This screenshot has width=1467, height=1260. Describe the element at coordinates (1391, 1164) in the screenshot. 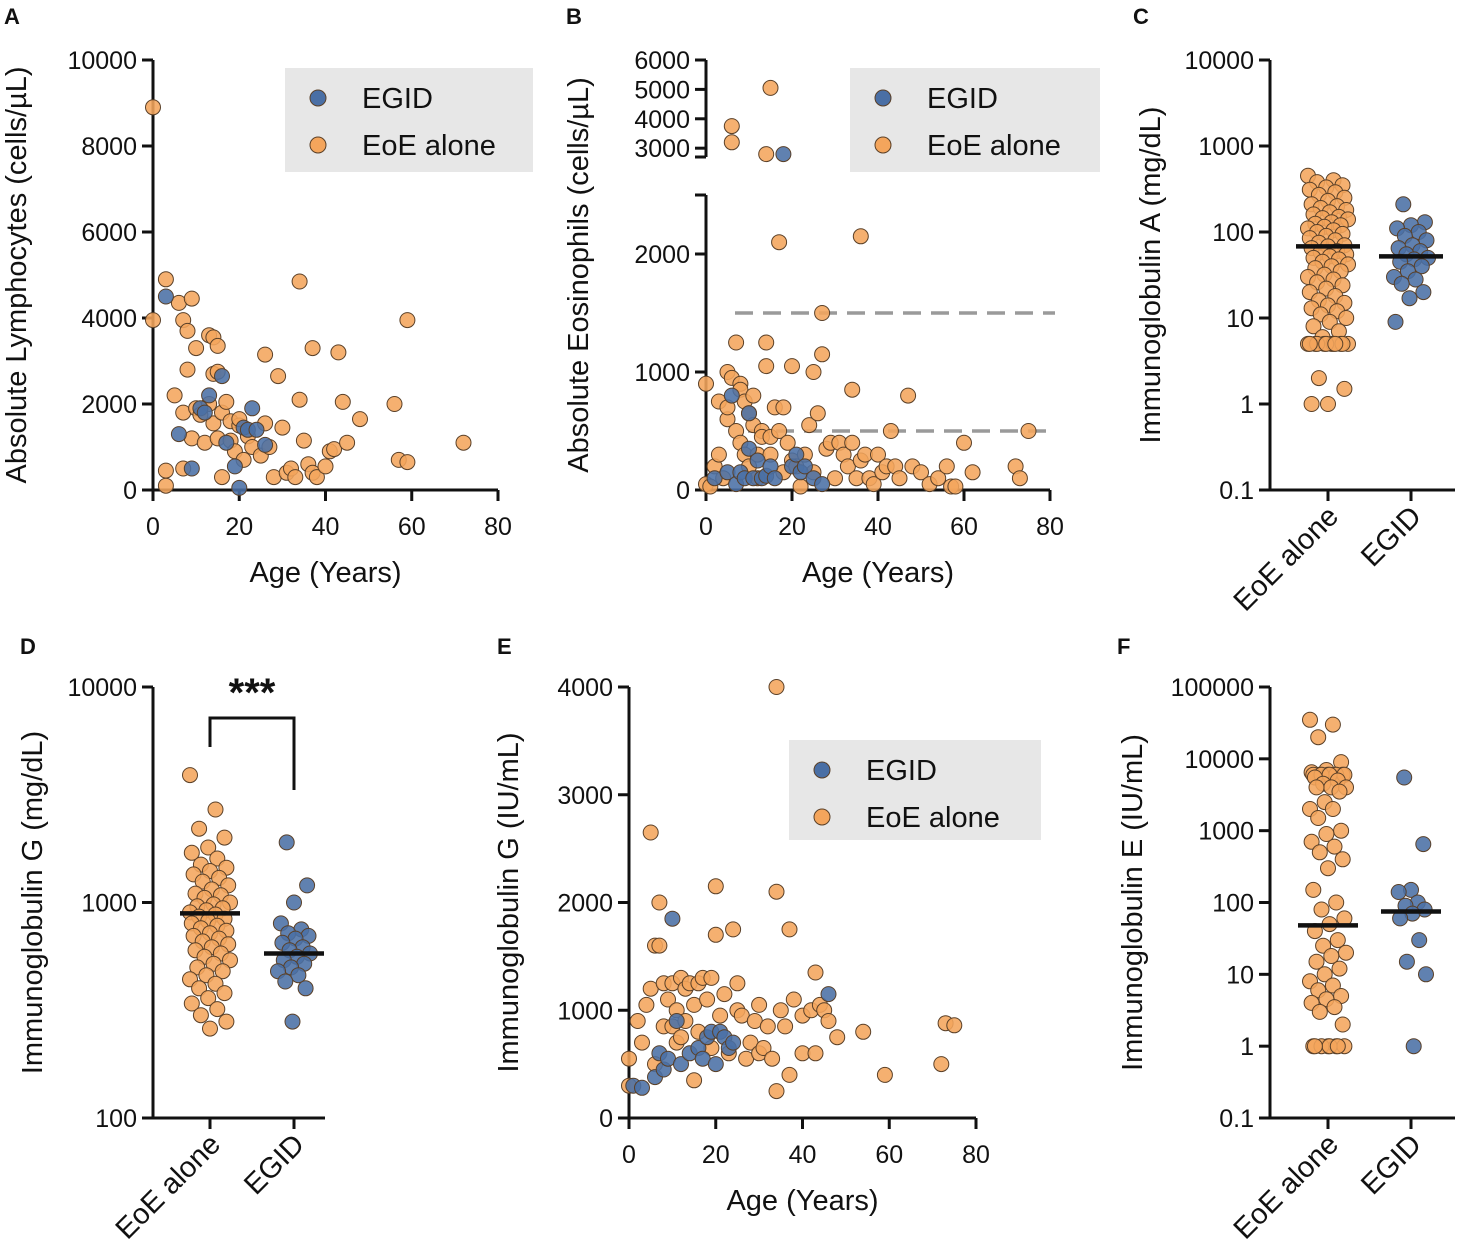

I see `x-tick-label: EGID` at that location.